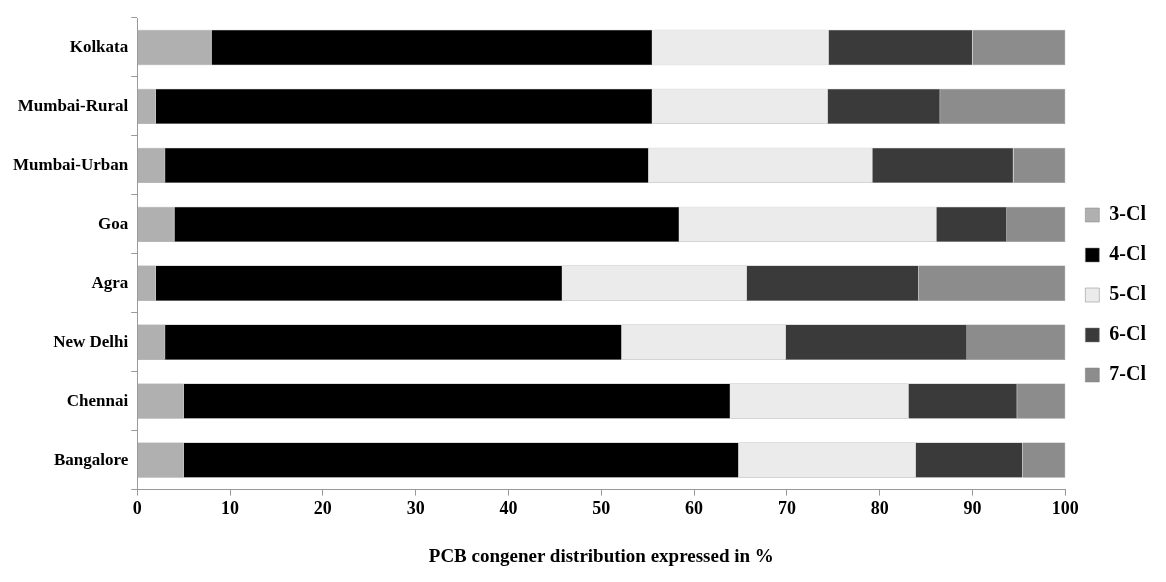 This screenshot has width=1166, height=582. Describe the element at coordinates (508, 508) in the screenshot. I see `x-tick-label: 40` at that location.